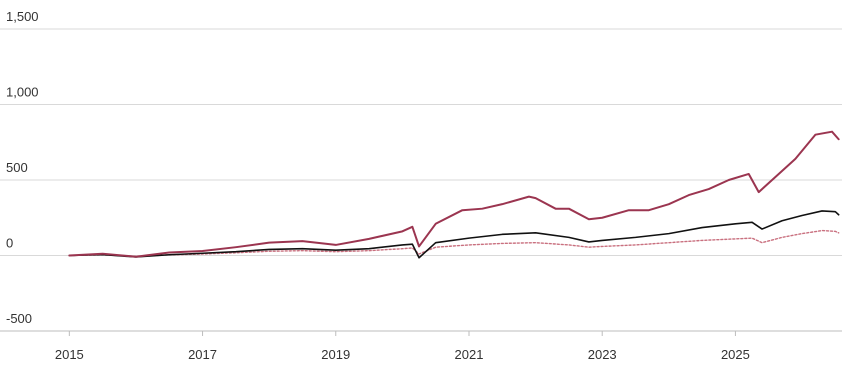 The image size is (842, 373). Describe the element at coordinates (19, 318) in the screenshot. I see `y-tick-label: -500` at that location.